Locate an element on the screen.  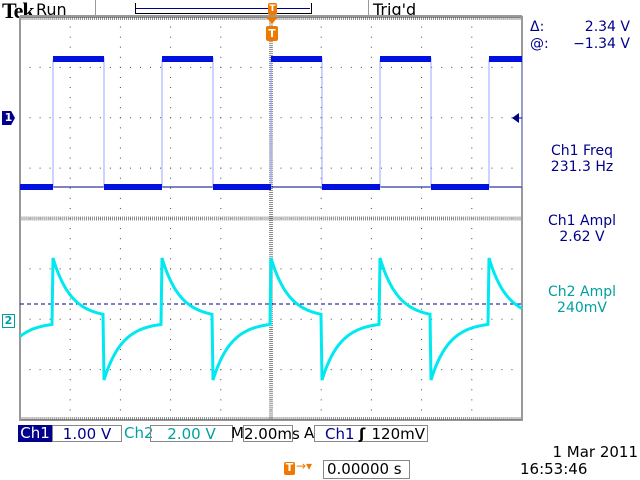
timebase-prefix: M is located at coordinates (237, 433).